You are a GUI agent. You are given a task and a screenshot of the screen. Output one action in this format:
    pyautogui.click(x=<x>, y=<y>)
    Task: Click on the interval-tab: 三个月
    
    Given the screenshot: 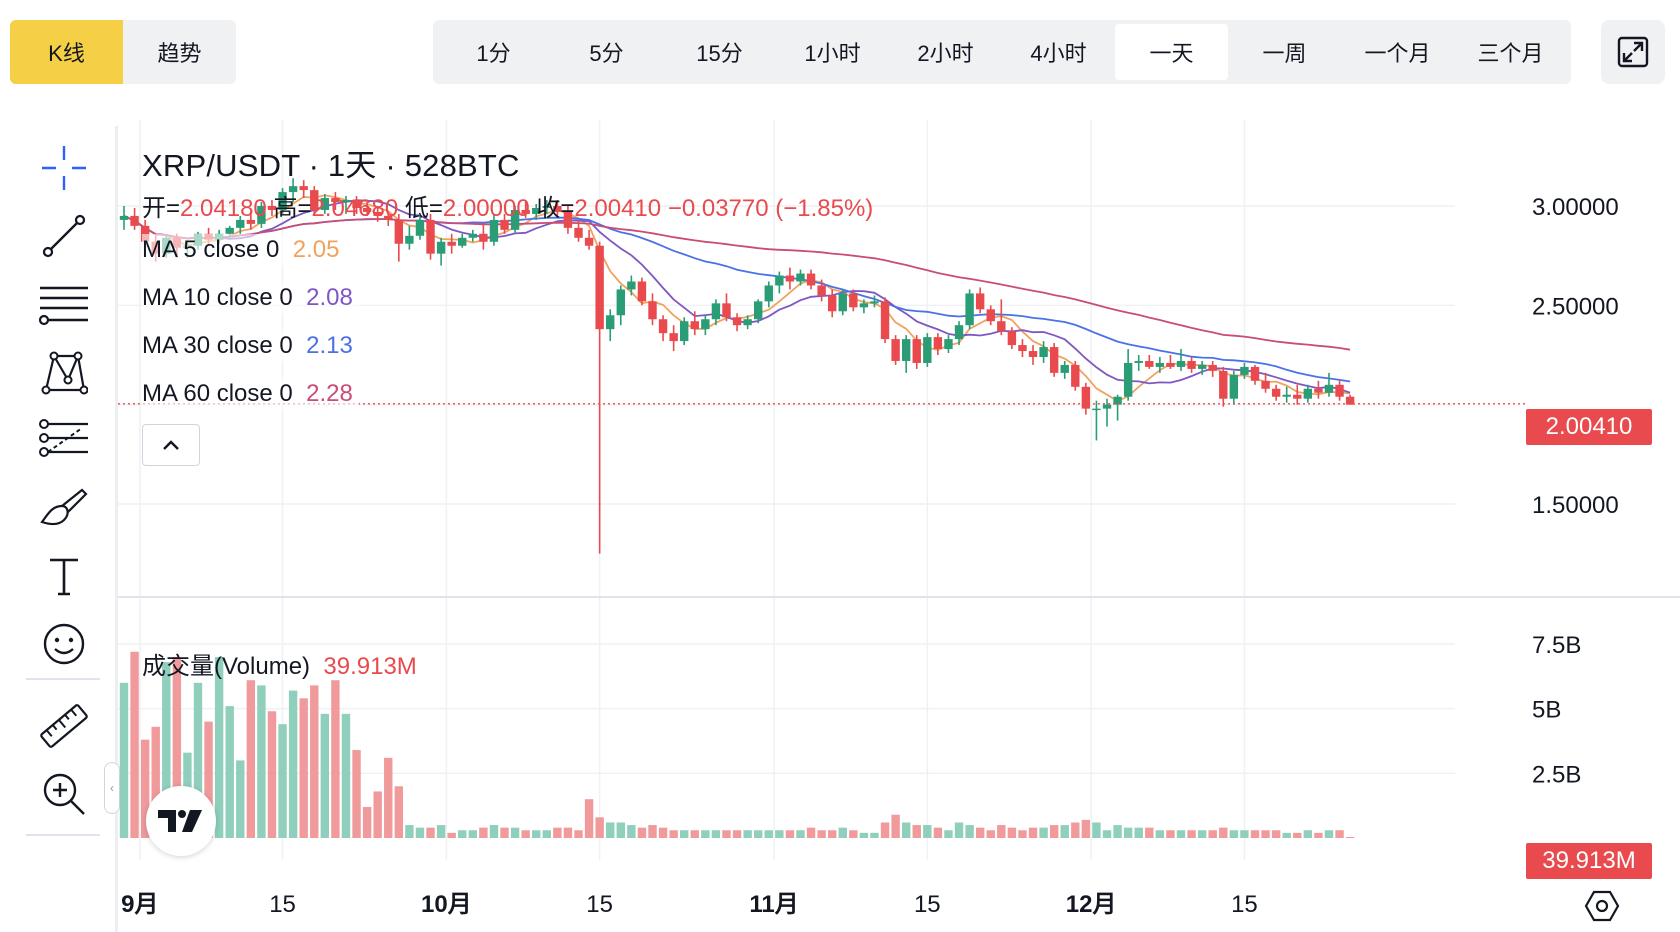 What is the action you would take?
    pyautogui.click(x=1510, y=53)
    